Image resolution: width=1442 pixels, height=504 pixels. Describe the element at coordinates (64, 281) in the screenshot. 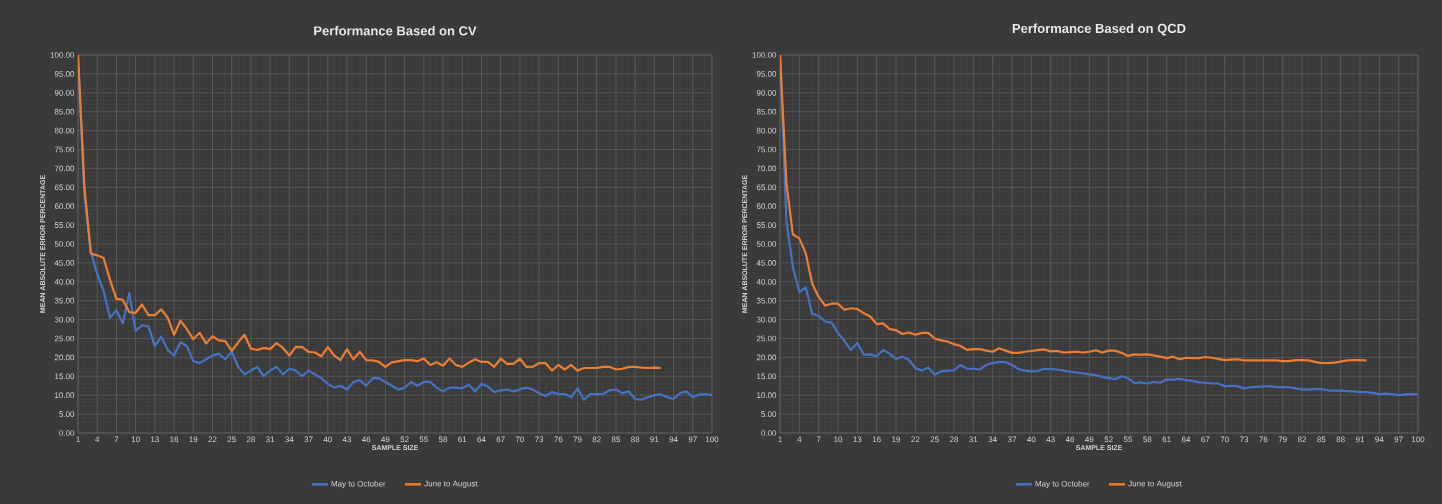

I see `y-tick-label: 40.00` at that location.